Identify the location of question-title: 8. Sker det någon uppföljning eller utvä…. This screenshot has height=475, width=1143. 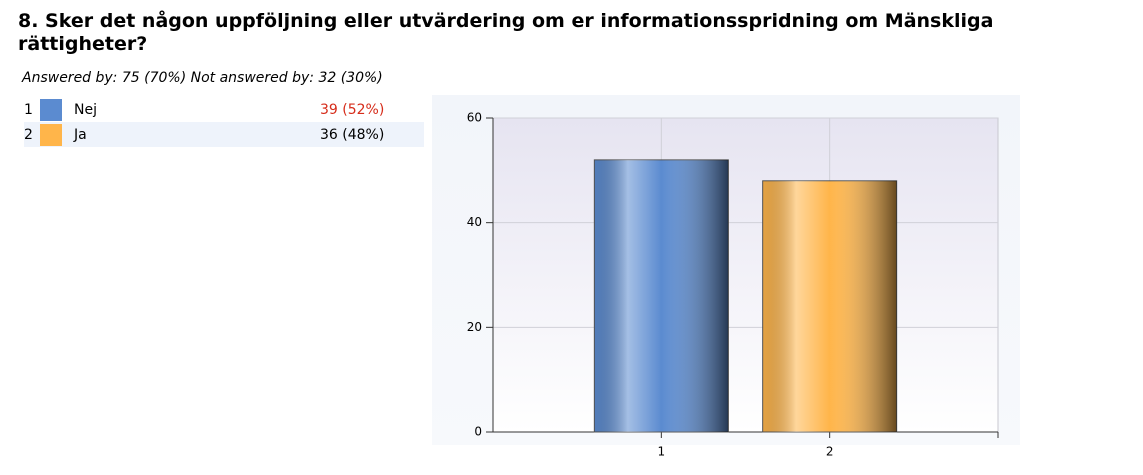
(506, 32).